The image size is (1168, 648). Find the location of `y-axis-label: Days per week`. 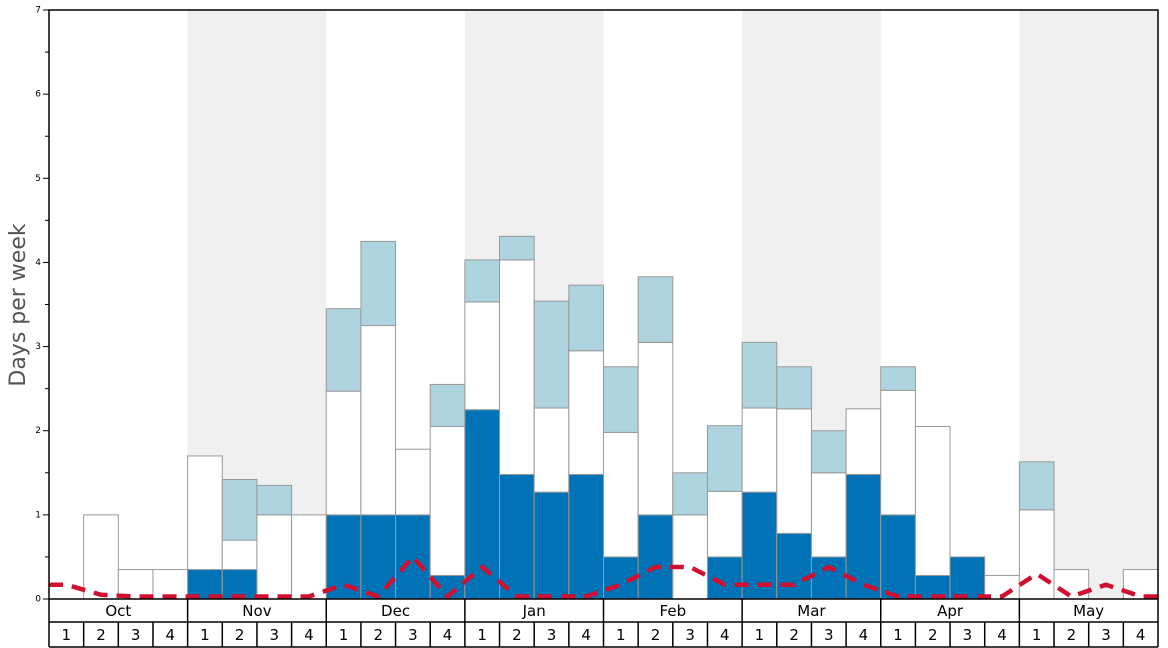

y-axis-label: Days per week is located at coordinates (18, 304).